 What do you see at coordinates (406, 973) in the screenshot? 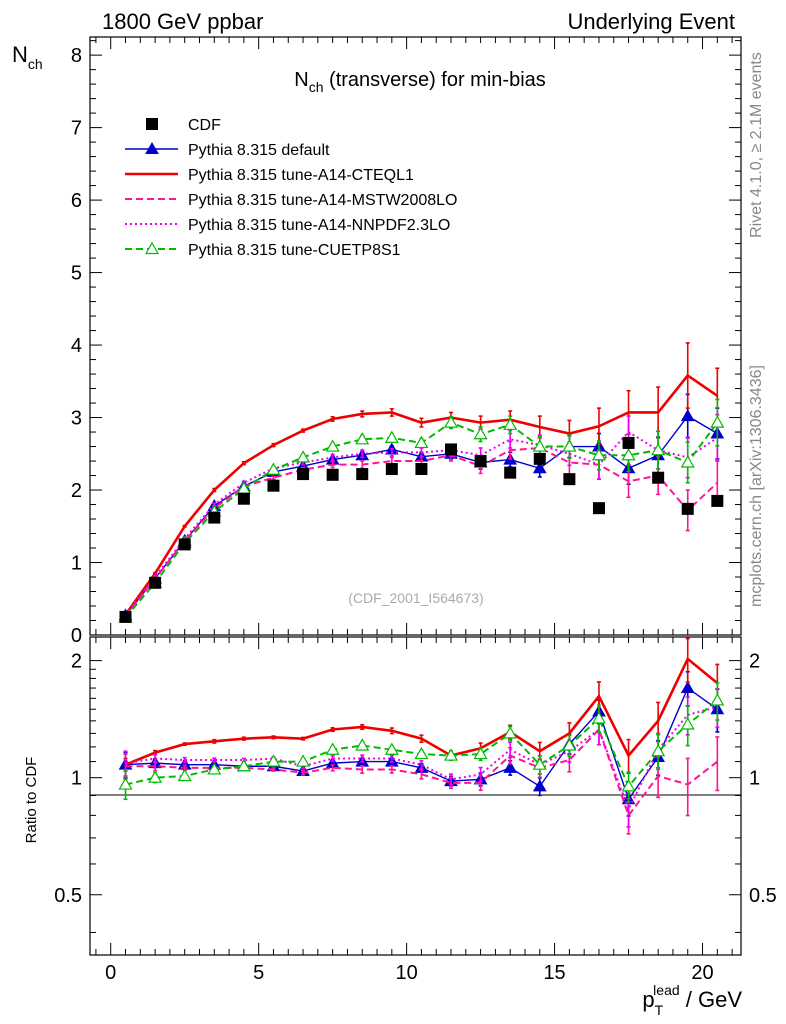
I see `x-tick-label: 10` at bounding box center [406, 973].